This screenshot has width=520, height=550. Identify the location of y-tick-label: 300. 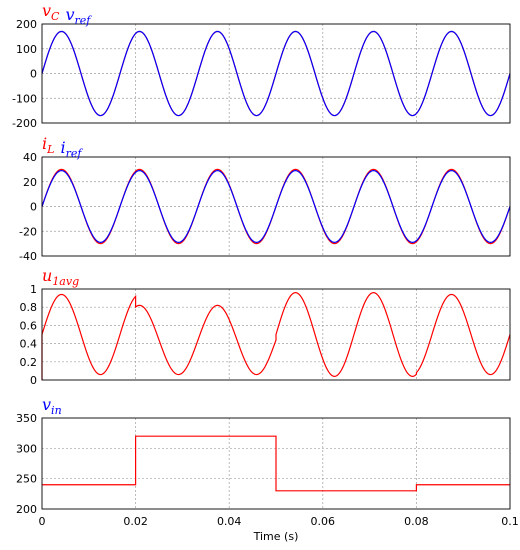
(26, 448).